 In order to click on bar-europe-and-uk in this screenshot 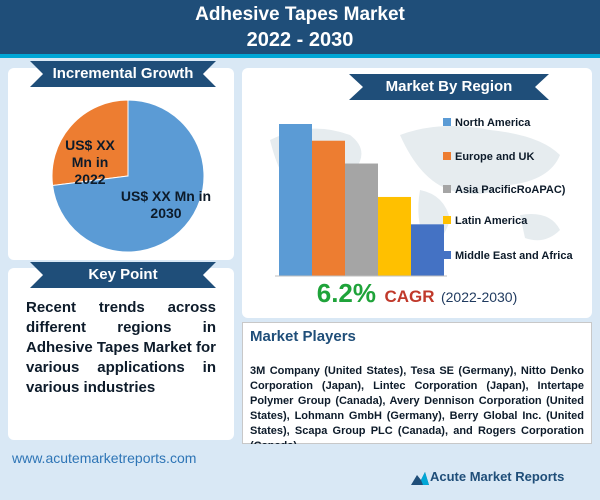, I will do `click(328, 208)`.